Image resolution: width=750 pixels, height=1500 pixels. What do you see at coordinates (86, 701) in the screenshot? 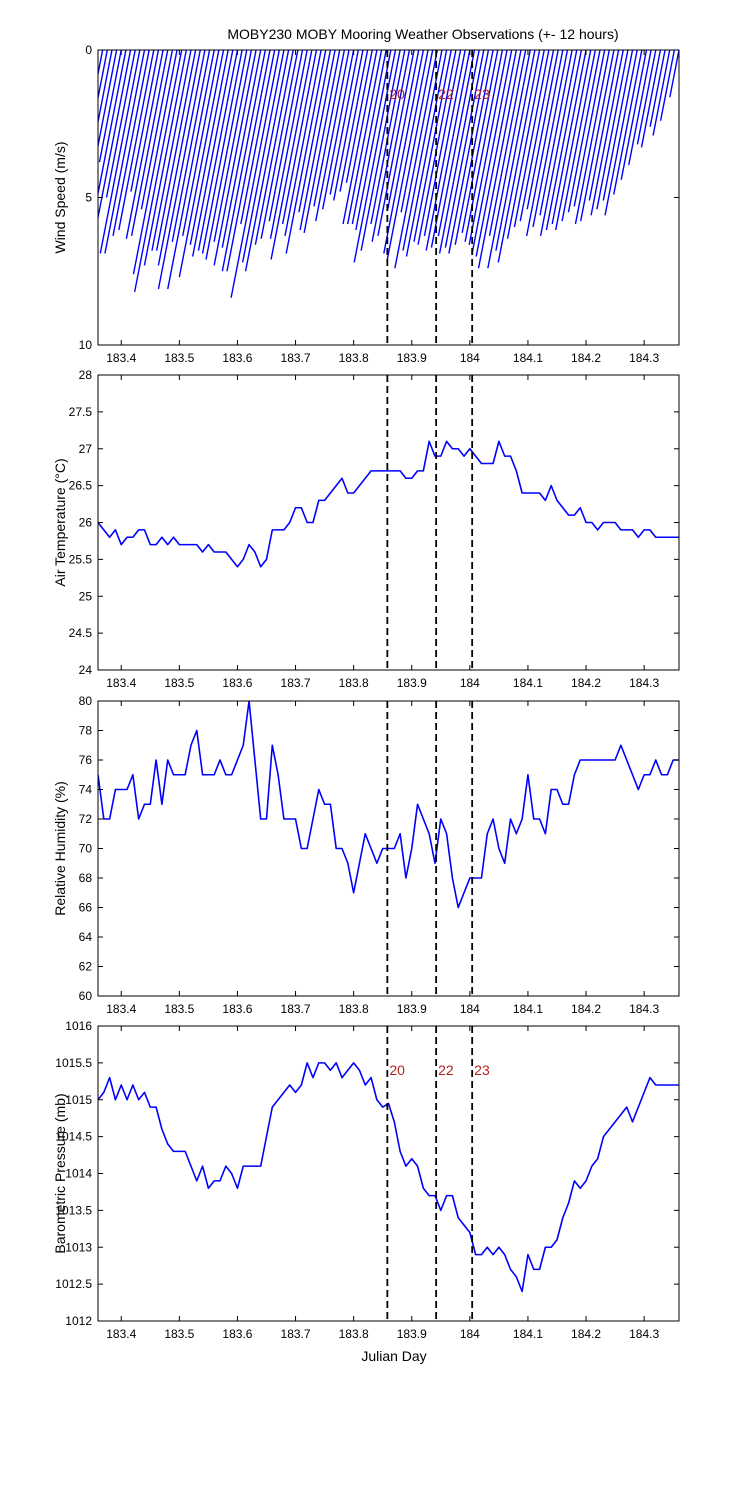
I see `y-tick-label: 80` at bounding box center [86, 701].